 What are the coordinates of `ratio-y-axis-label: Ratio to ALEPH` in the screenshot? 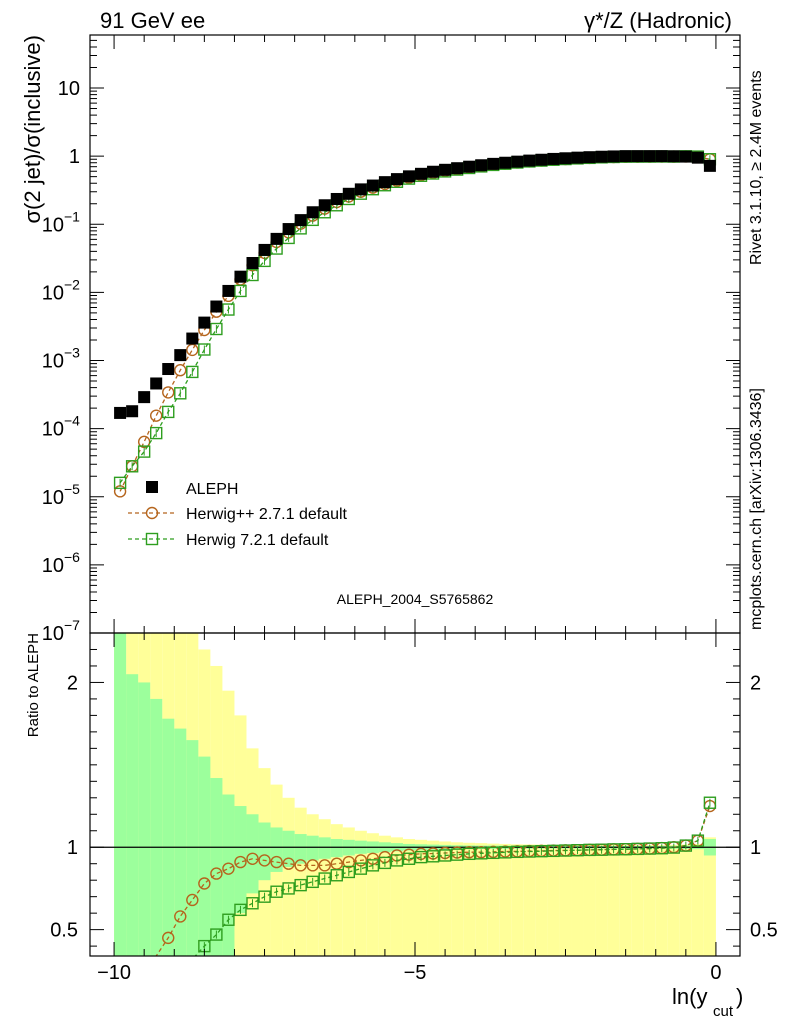 It's located at (33, 685).